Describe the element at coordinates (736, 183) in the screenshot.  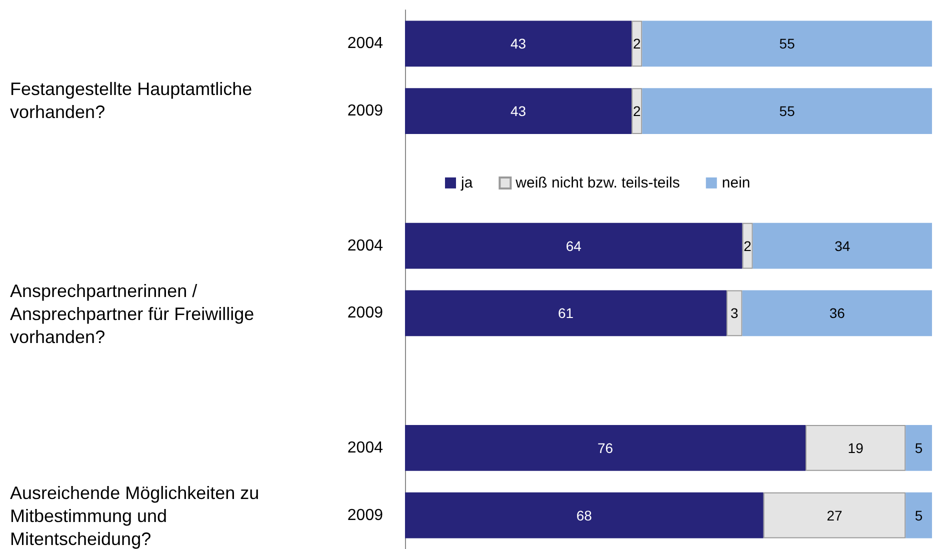
I see `legend-label: nein` at that location.